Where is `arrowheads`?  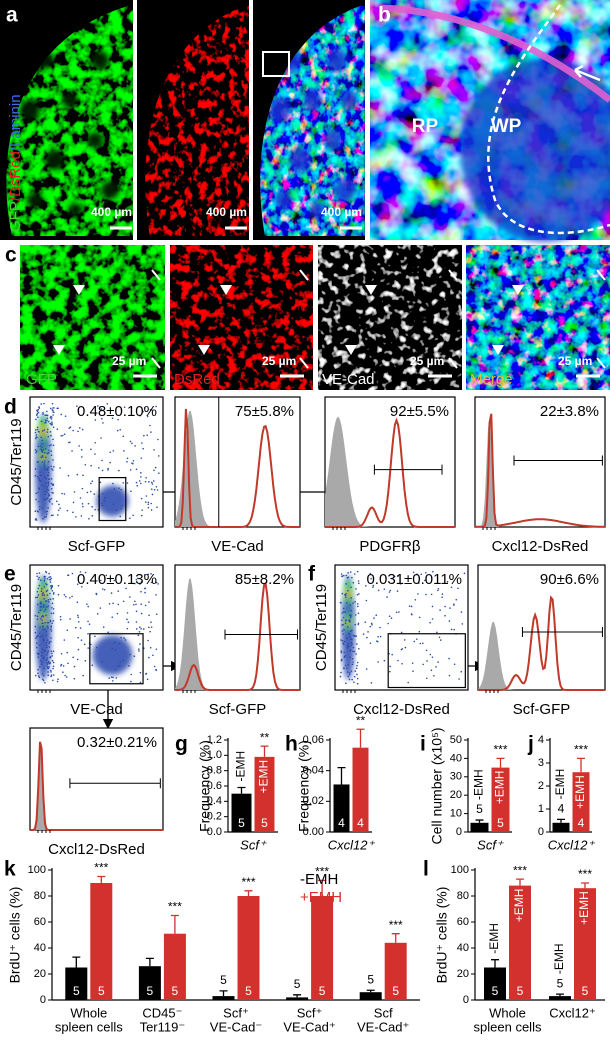
arrowheads is located at coordinates (288, 320).